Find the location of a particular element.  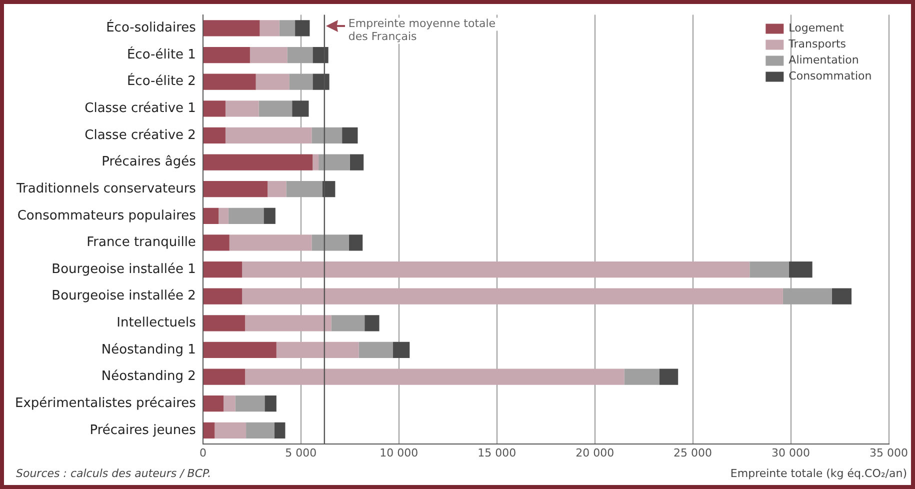

legend-label: Transports is located at coordinates (817, 44).